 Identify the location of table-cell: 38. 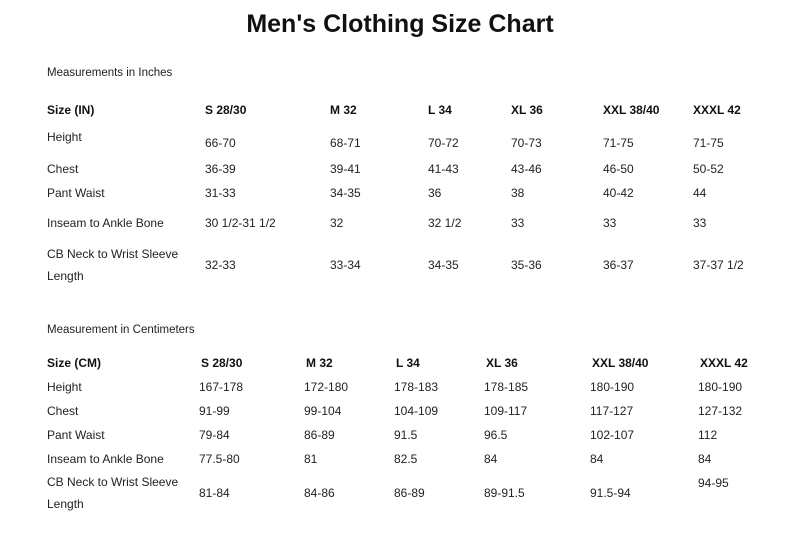
(518, 193).